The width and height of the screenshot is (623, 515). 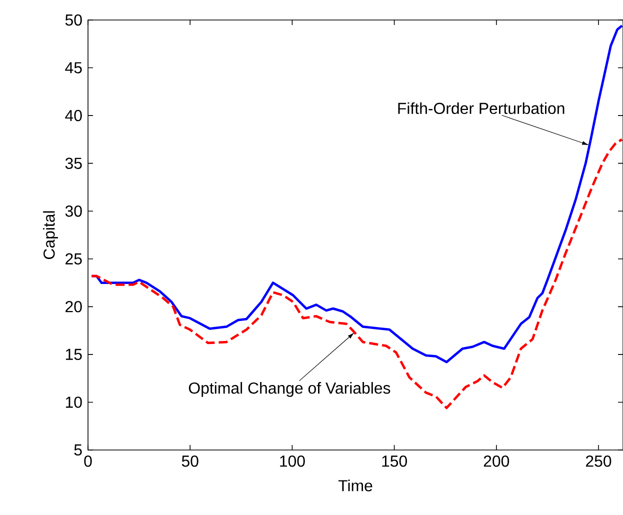 I want to click on y-tick-label: 35, so click(x=73, y=163).